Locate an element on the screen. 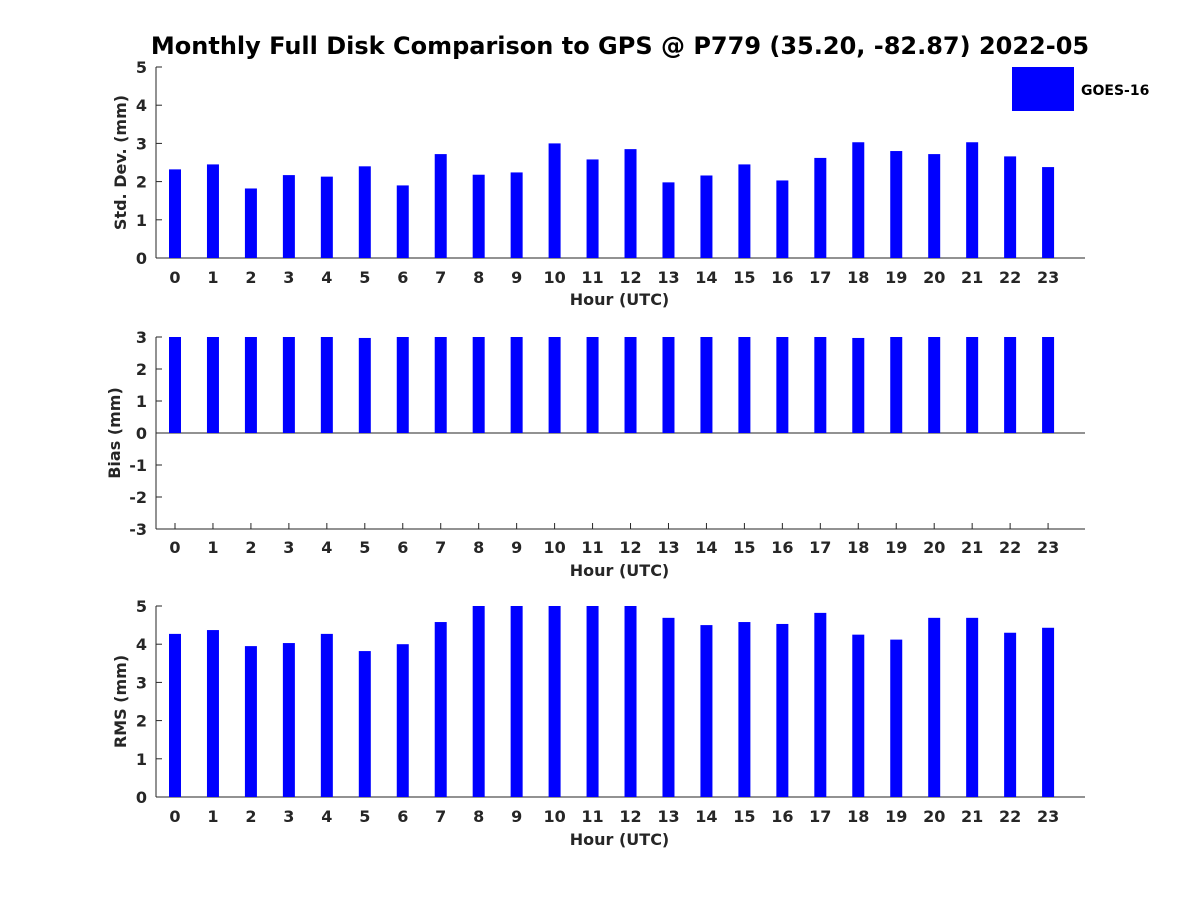 The image size is (1200, 900). rms-y-tick-label: 1 is located at coordinates (141, 759).